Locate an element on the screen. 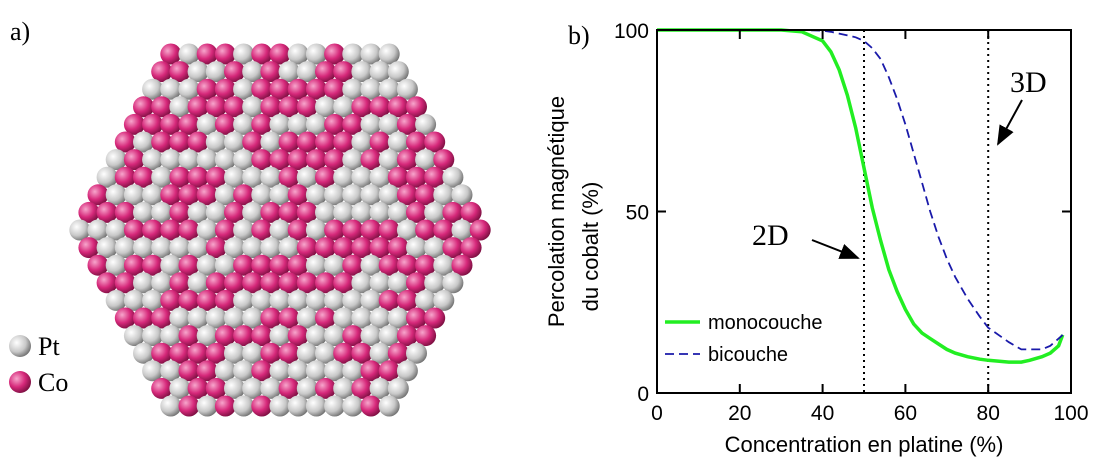  legend-swatch is located at coordinates (20, 346).